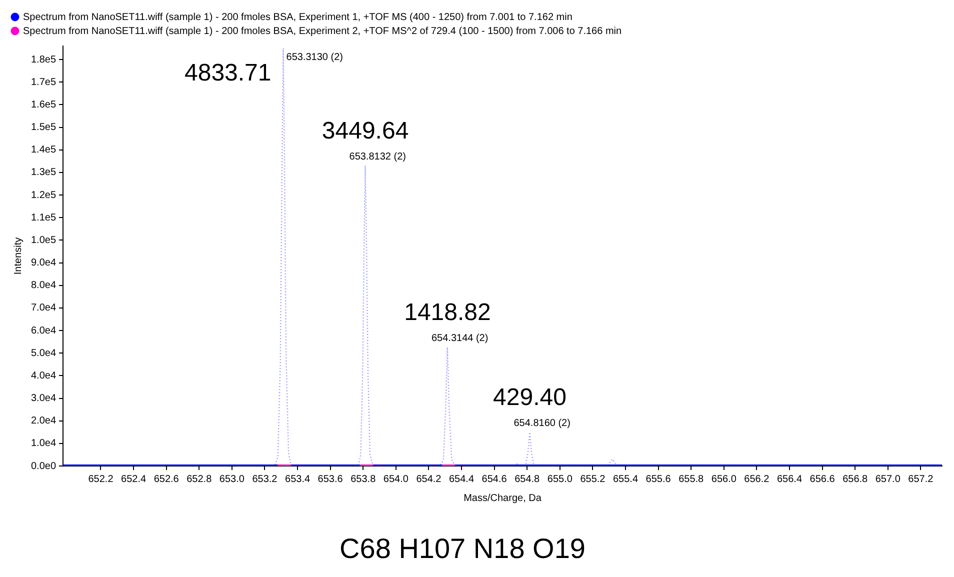  Describe the element at coordinates (447, 312) in the screenshot. I see `annotation: 1418.82` at that location.